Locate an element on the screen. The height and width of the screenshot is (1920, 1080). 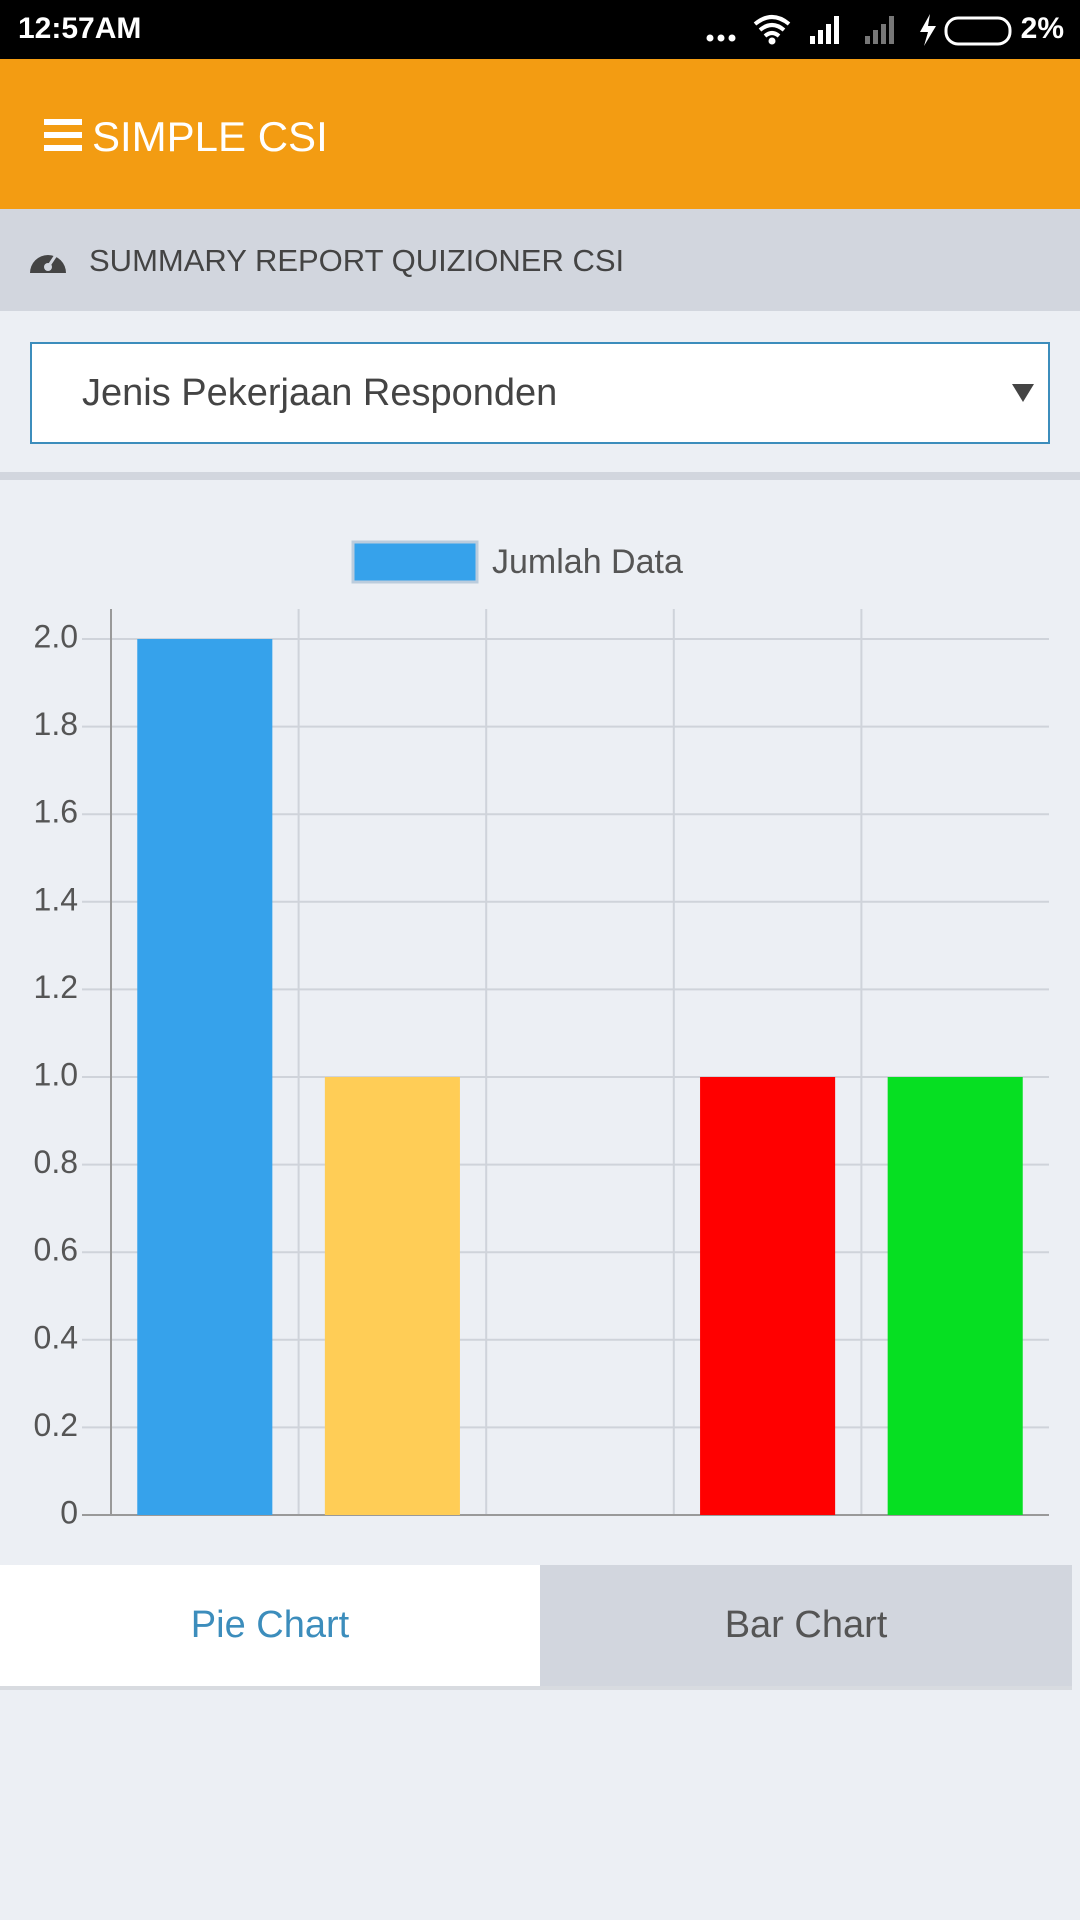
legend-label: Jumlah Data is located at coordinates (587, 562).